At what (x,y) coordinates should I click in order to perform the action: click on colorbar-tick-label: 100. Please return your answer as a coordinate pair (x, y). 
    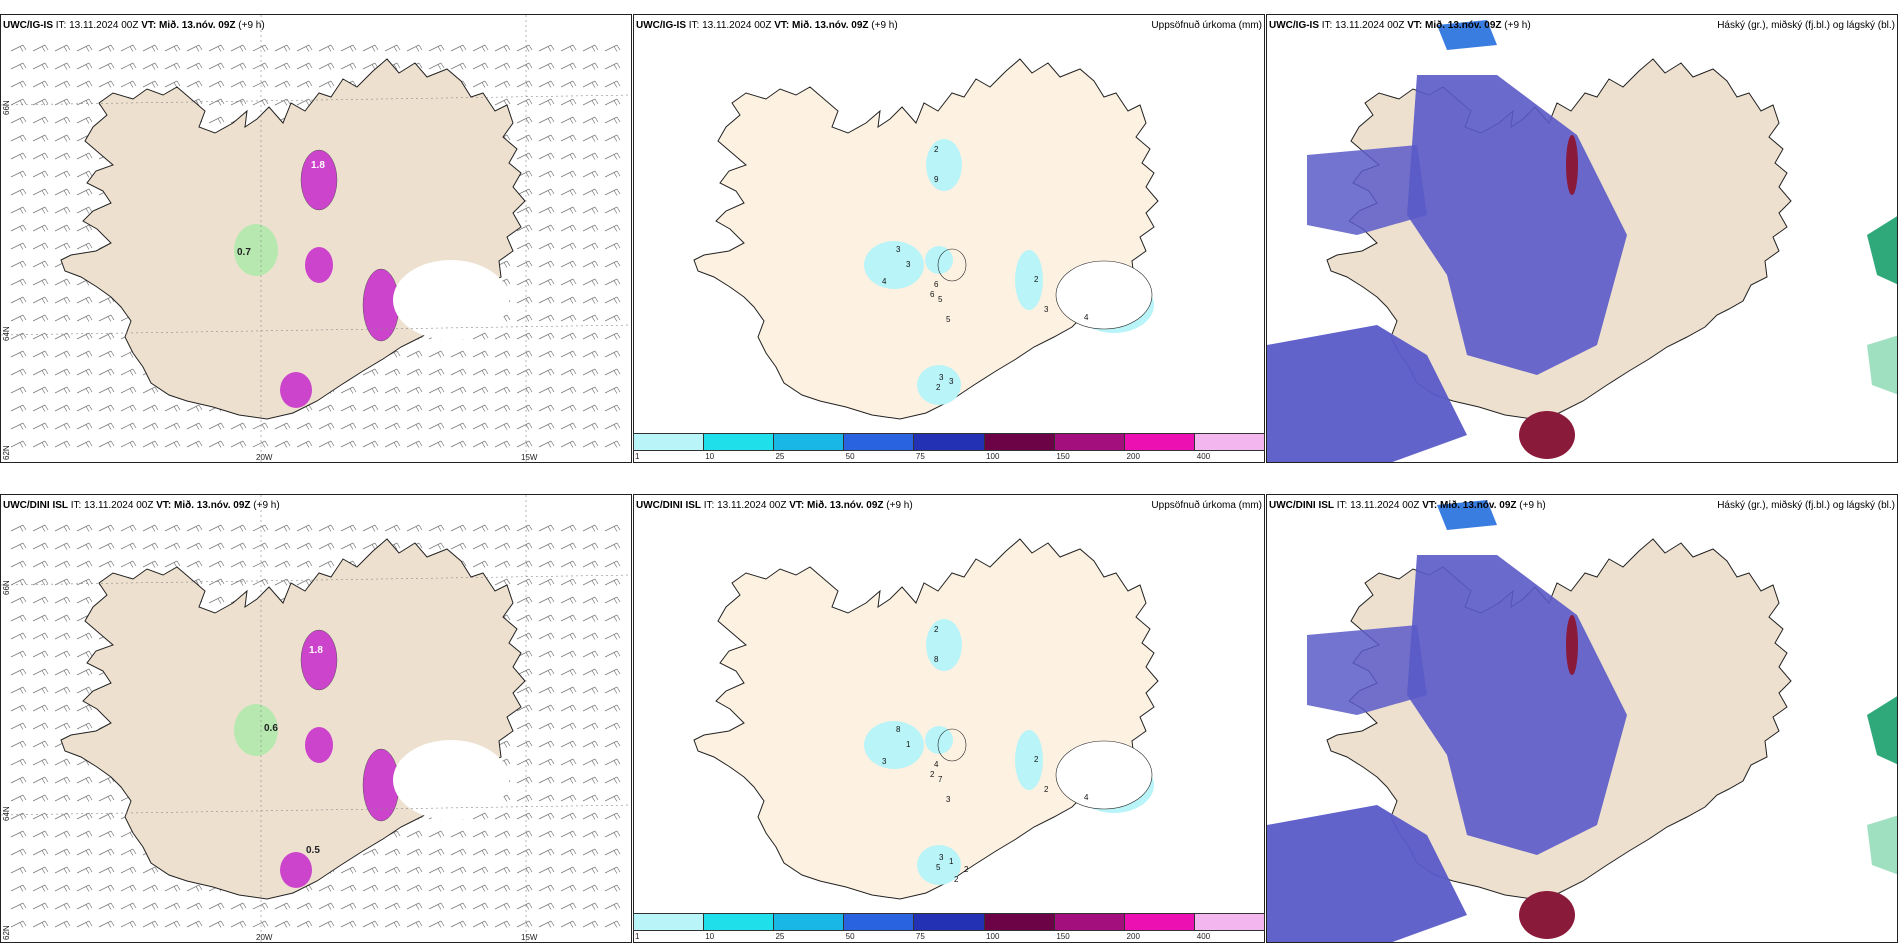
    Looking at the image, I should click on (993, 456).